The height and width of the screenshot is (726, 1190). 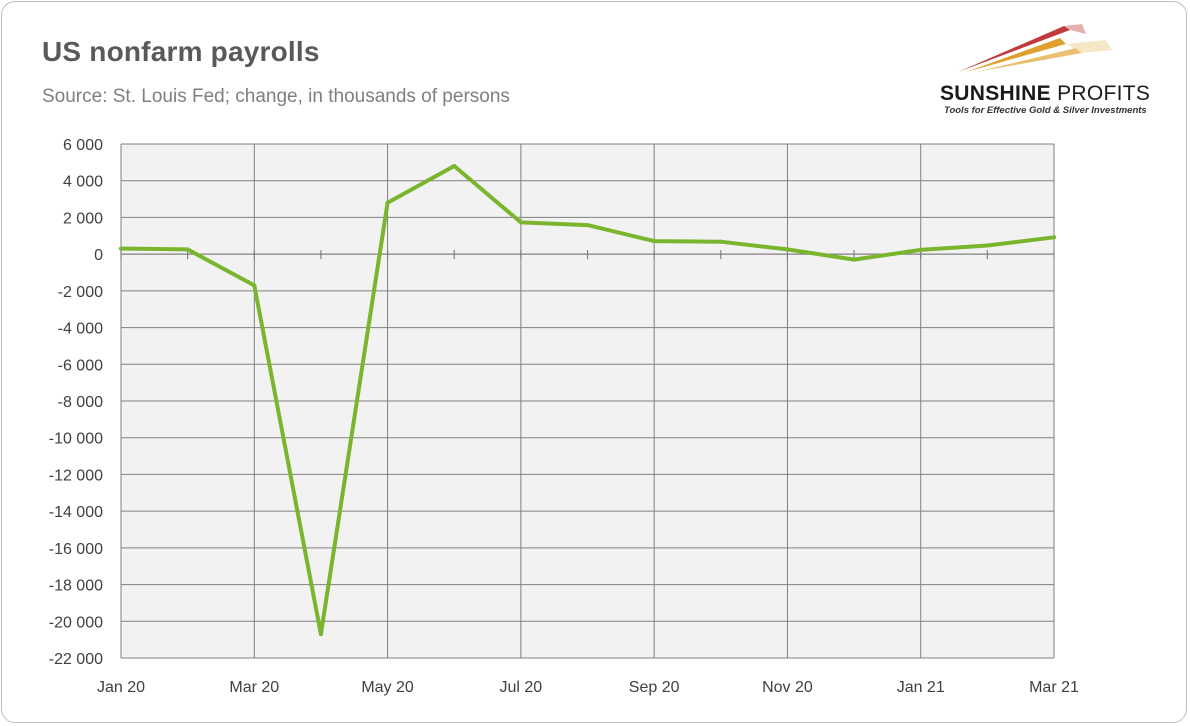 What do you see at coordinates (787, 687) in the screenshot?
I see `x-tick-label: Nov 20` at bounding box center [787, 687].